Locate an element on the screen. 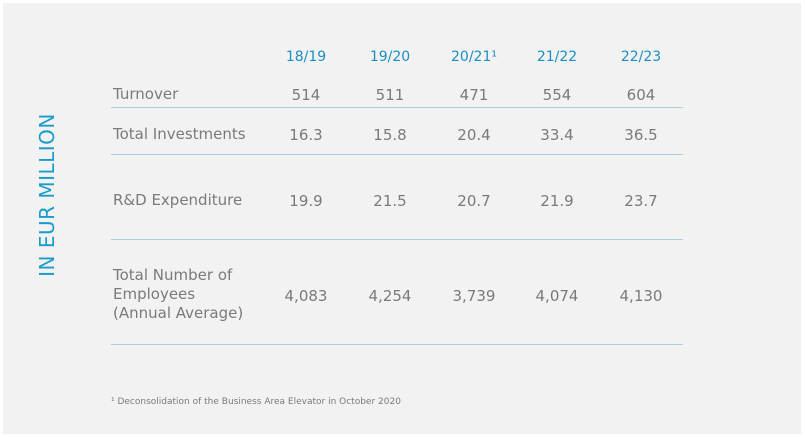  table-cell: 3,739 is located at coordinates (474, 296).